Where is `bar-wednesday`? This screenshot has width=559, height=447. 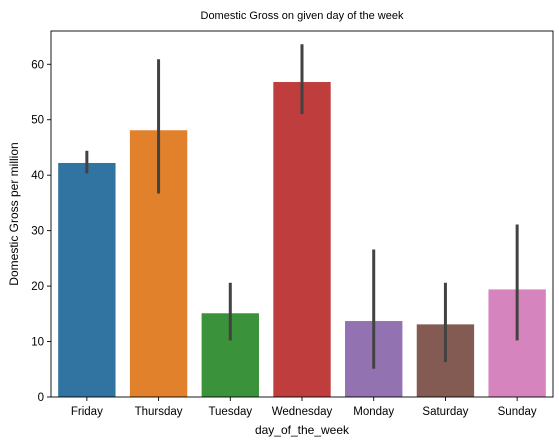 bar-wednesday is located at coordinates (302, 239).